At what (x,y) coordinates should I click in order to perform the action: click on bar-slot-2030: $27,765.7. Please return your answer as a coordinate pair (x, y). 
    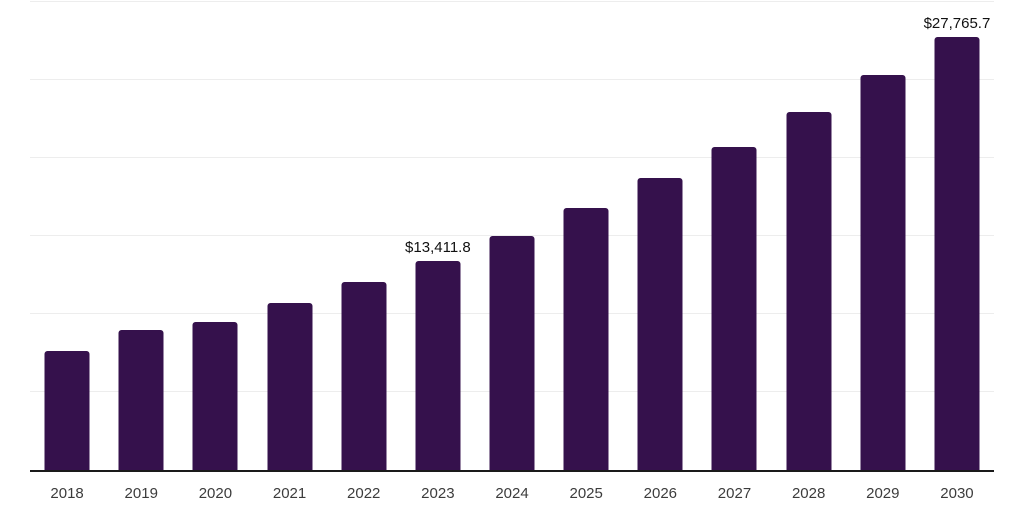
    Looking at the image, I should click on (957, 236).